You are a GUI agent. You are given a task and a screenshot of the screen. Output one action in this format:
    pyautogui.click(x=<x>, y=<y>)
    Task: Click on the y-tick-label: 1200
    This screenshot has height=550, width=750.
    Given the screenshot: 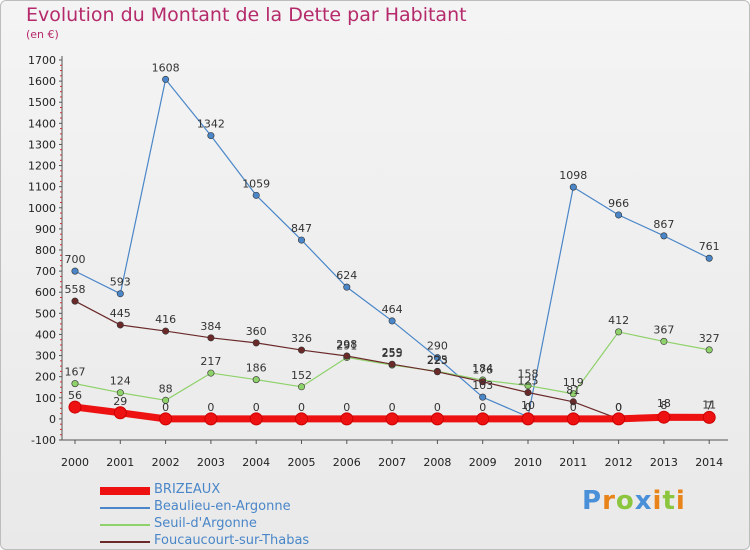 What is the action you would take?
    pyautogui.click(x=42, y=166)
    